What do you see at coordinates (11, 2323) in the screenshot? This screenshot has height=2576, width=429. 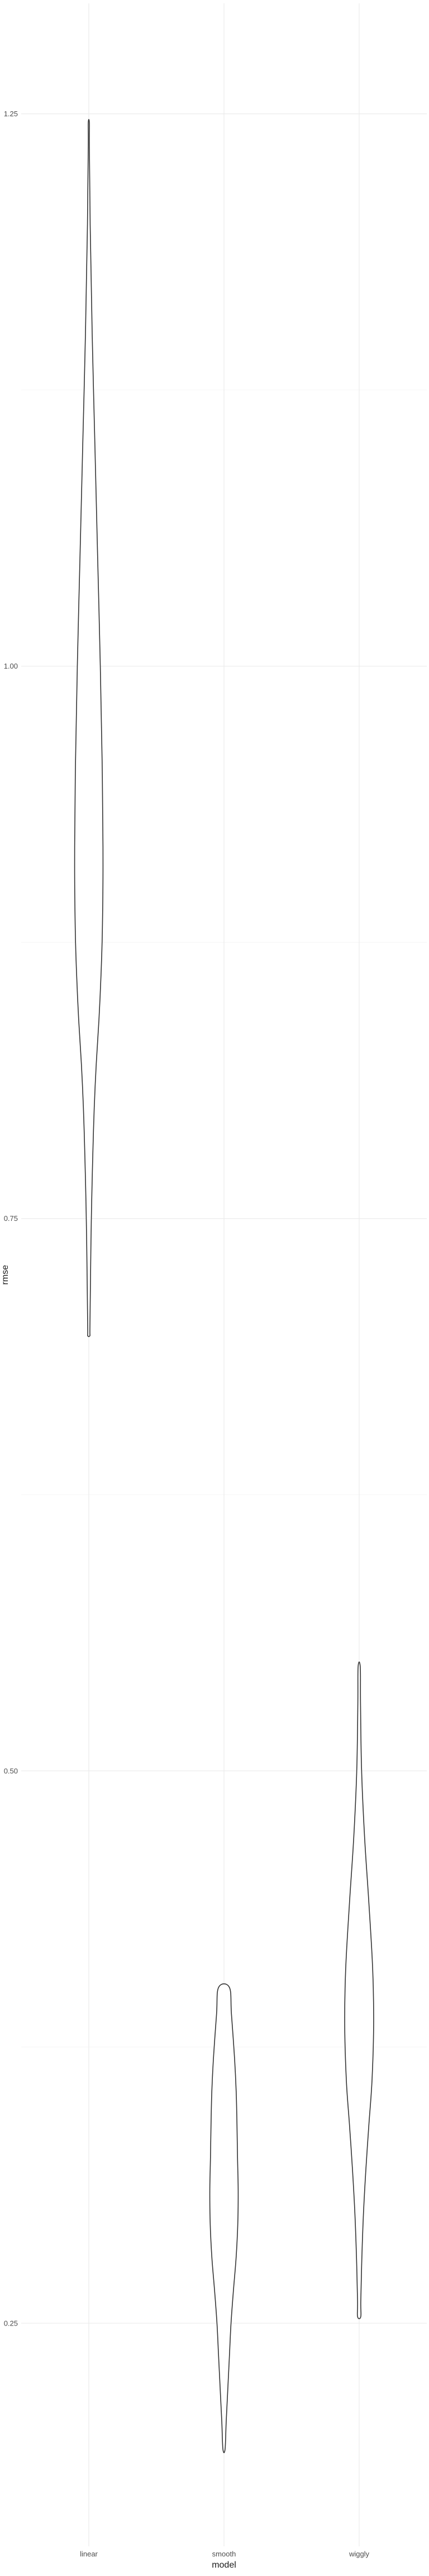 I see `y-tick-label: 0.25` at bounding box center [11, 2323].